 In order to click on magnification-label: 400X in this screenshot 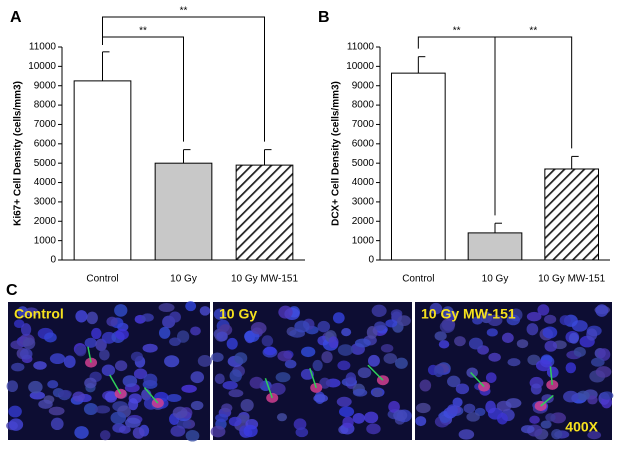, I will do `click(581, 427)`.